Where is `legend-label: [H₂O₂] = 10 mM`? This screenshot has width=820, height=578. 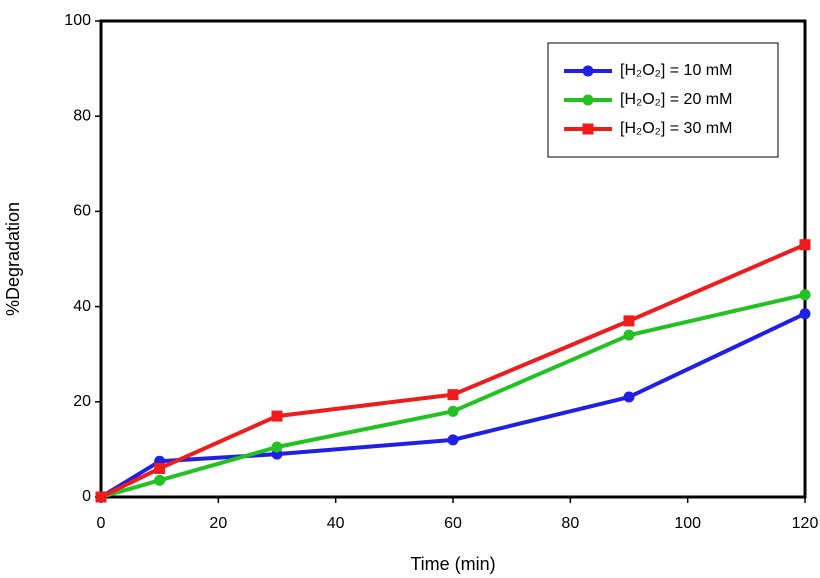
legend-label: [H₂O₂] = 10 mM is located at coordinates (676, 70).